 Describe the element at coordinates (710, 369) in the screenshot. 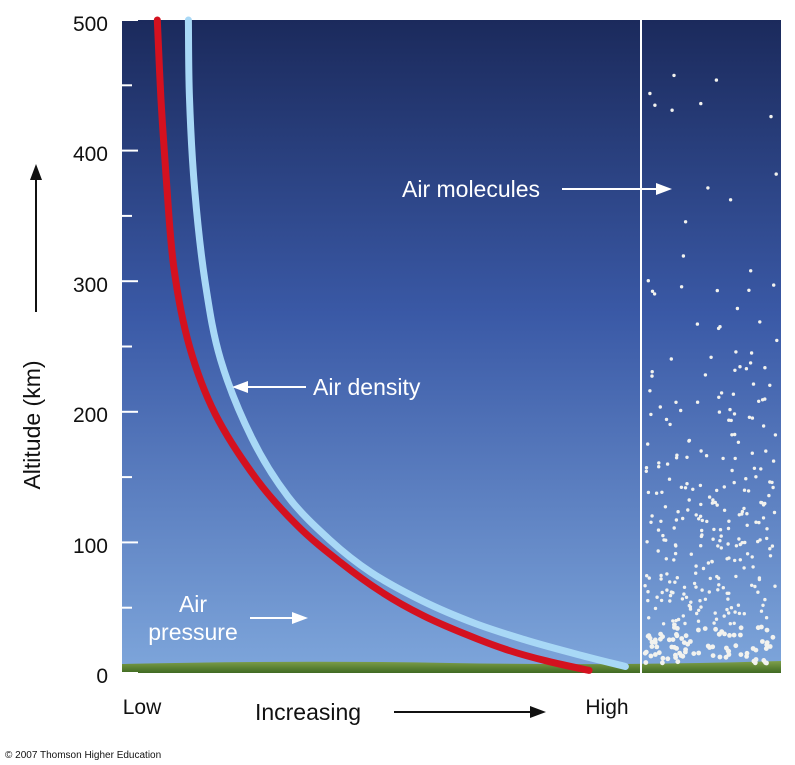

I see `air-molecules` at that location.